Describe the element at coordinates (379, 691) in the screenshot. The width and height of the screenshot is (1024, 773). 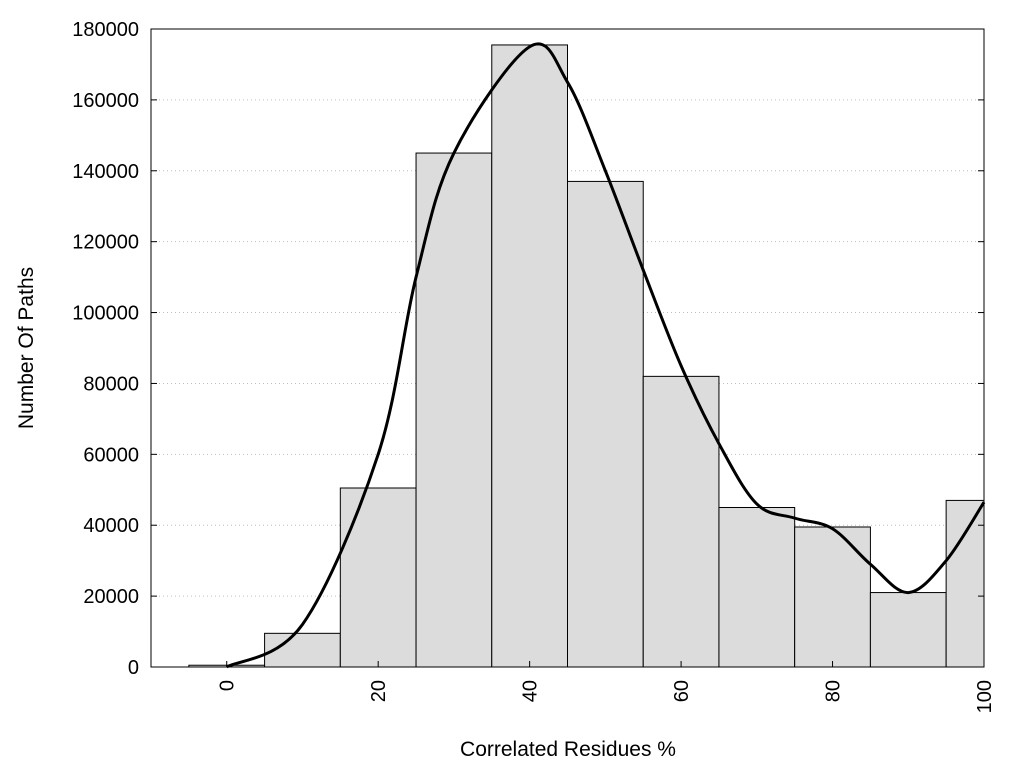
I see `x-tick-label: 20` at that location.